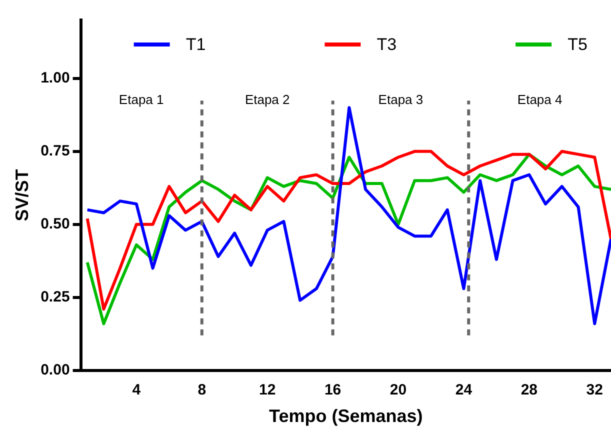 The width and height of the screenshot is (611, 432). What do you see at coordinates (333, 390) in the screenshot?
I see `x-tick-label: 16` at bounding box center [333, 390].